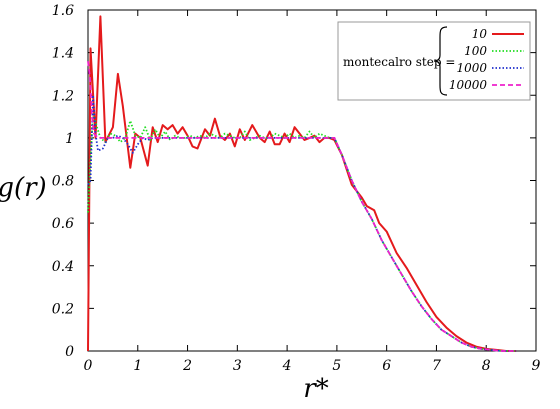 The image size is (560, 409). I want to click on legend-entry-label: 10, so click(480, 34).